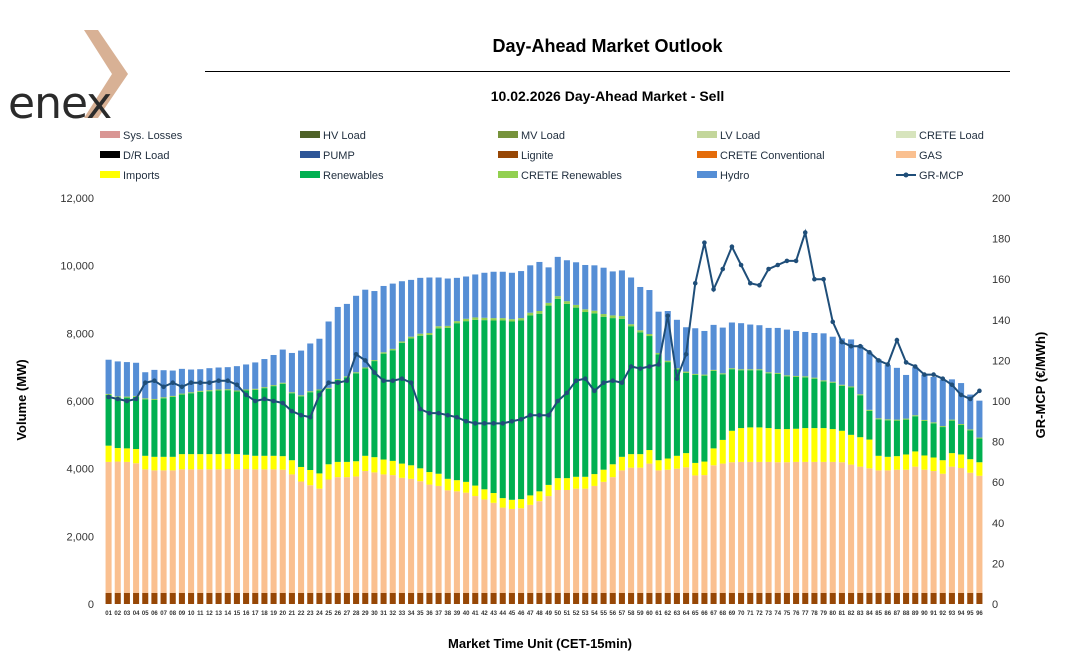 The width and height of the screenshot is (1080, 659). What do you see at coordinates (995, 605) in the screenshot?
I see `y2-tick-label: 0` at bounding box center [995, 605].